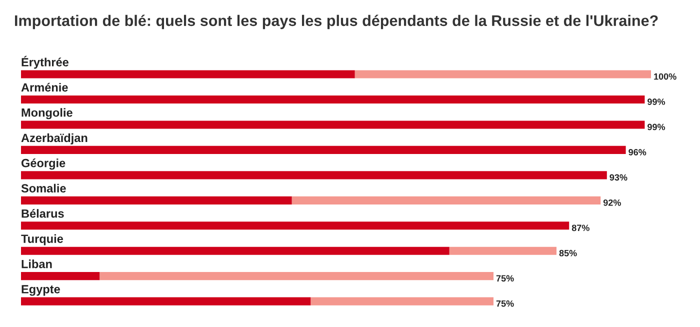  I want to click on total-label: 100%, so click(665, 76).